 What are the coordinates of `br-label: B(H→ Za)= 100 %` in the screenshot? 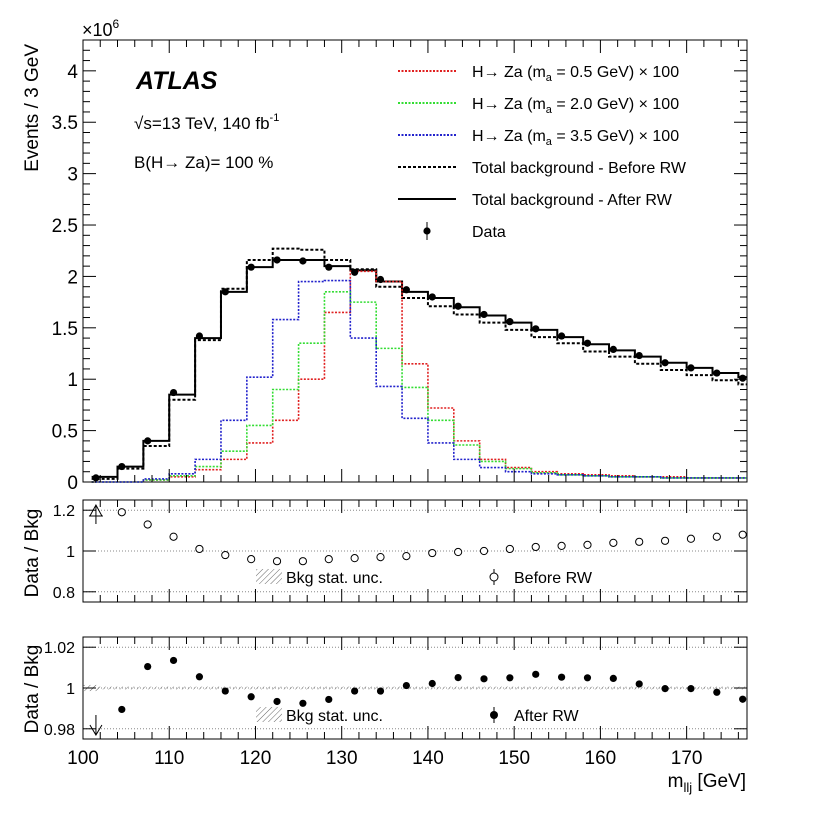 It's located at (203, 162).